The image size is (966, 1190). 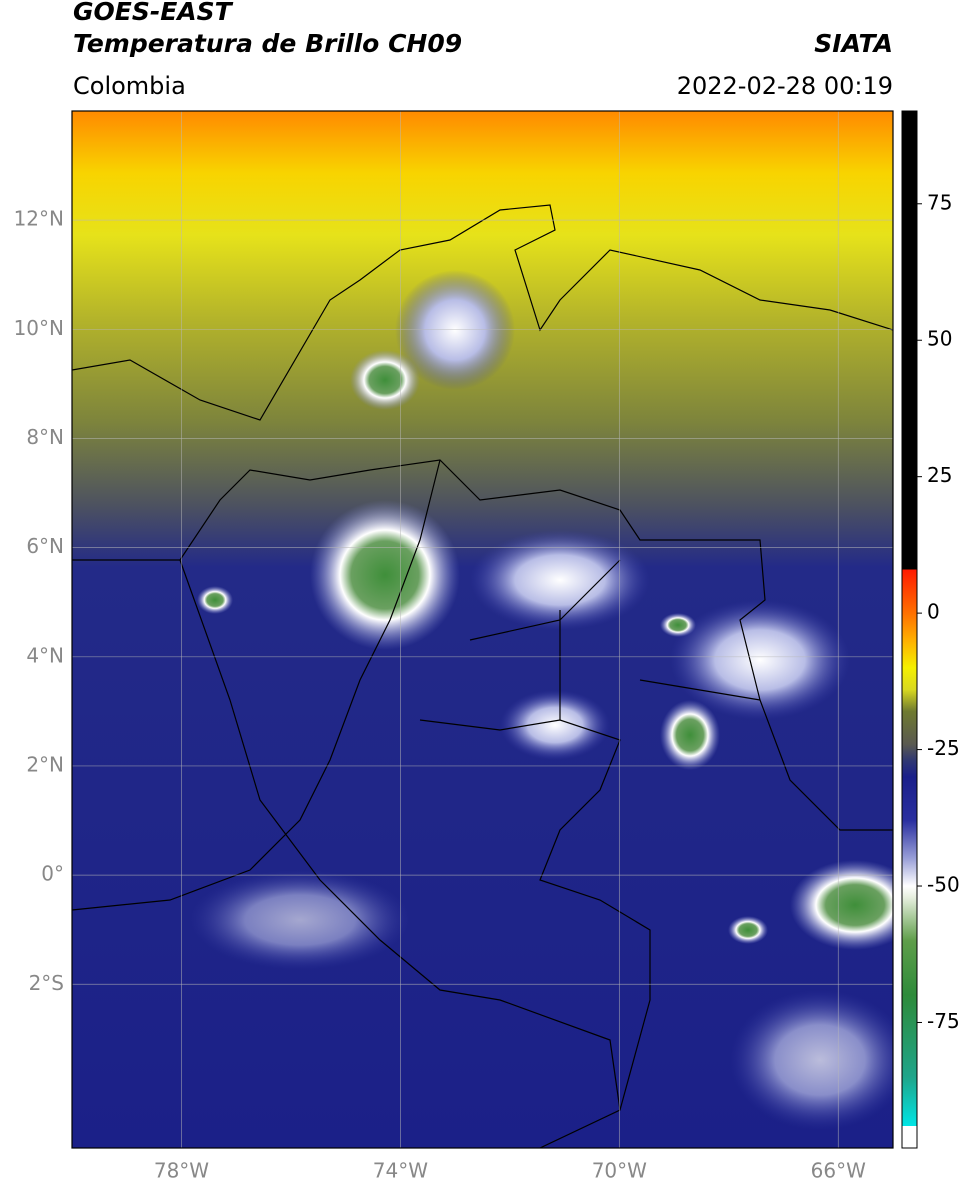 What do you see at coordinates (933, 612) in the screenshot?
I see `colorbar-tick-label: 0` at bounding box center [933, 612].